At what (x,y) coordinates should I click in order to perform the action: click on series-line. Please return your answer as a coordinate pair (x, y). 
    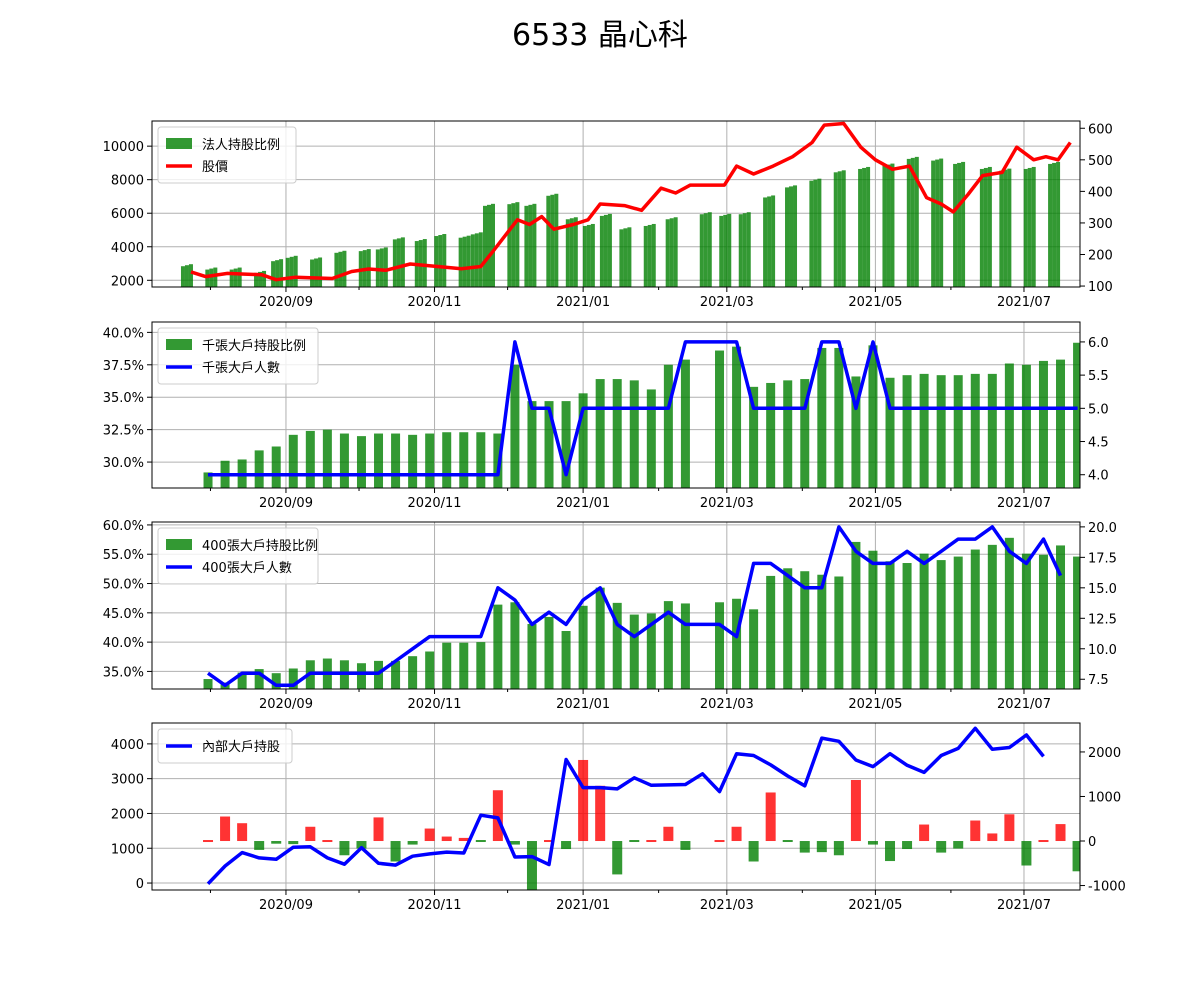
    Looking at the image, I should click on (631, 201).